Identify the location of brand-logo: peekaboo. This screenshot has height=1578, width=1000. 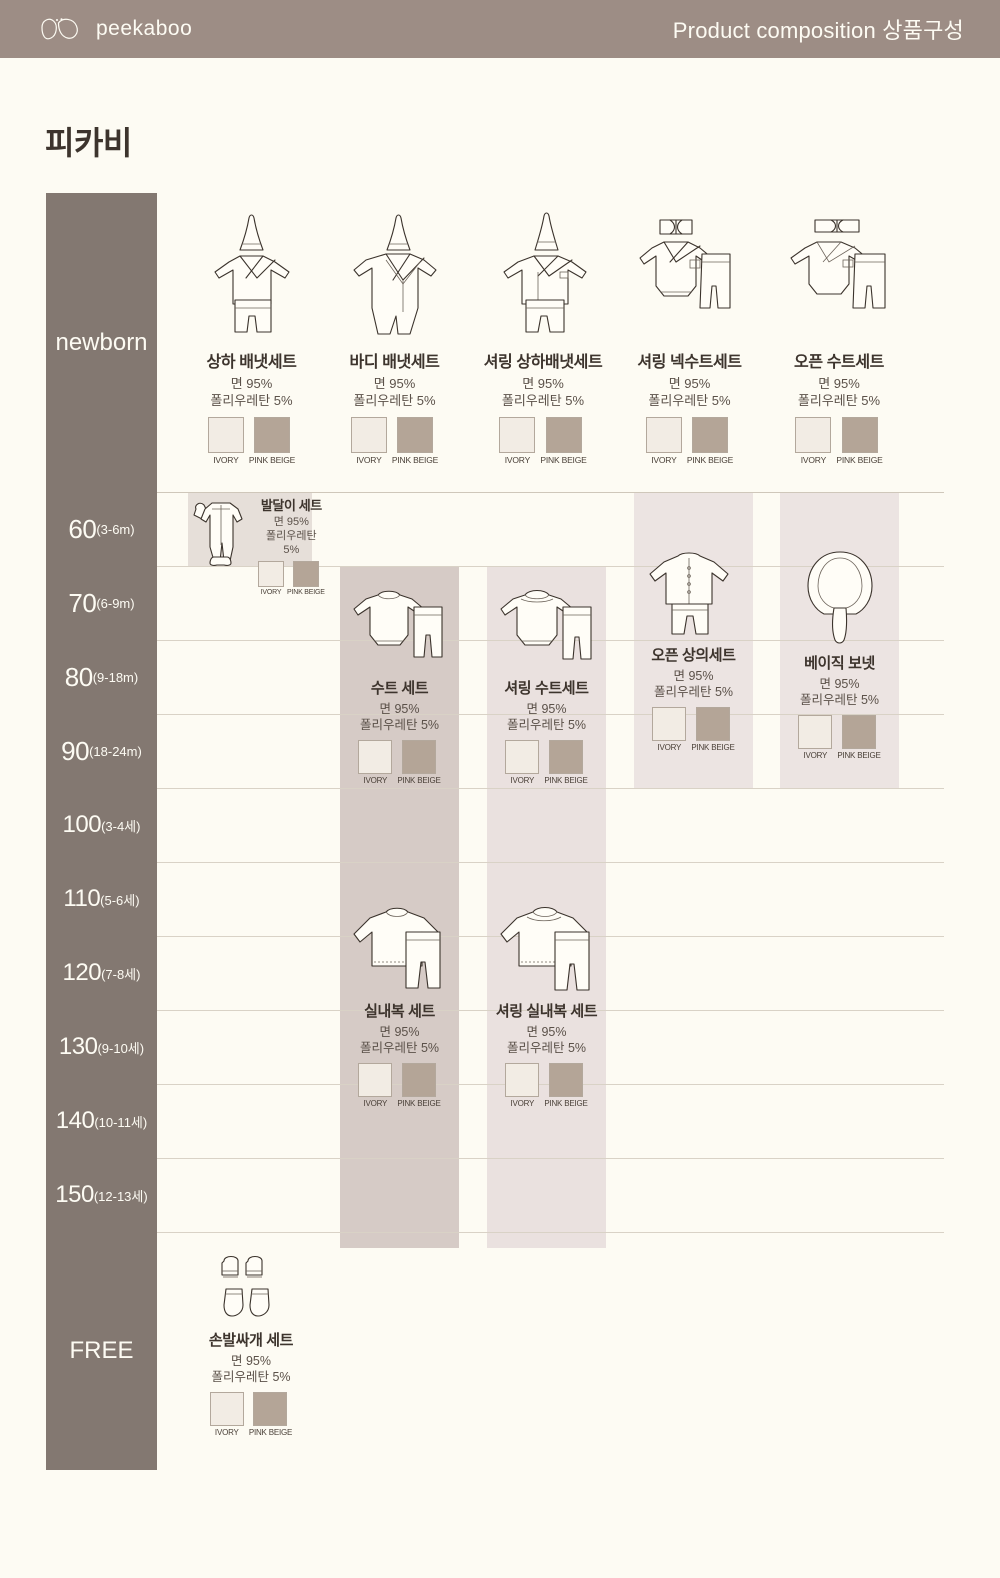
(96, 29).